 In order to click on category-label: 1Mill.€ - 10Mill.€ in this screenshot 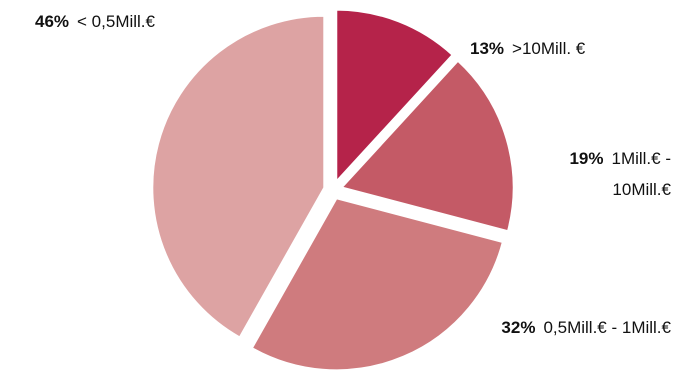, I will do `click(641, 174)`.